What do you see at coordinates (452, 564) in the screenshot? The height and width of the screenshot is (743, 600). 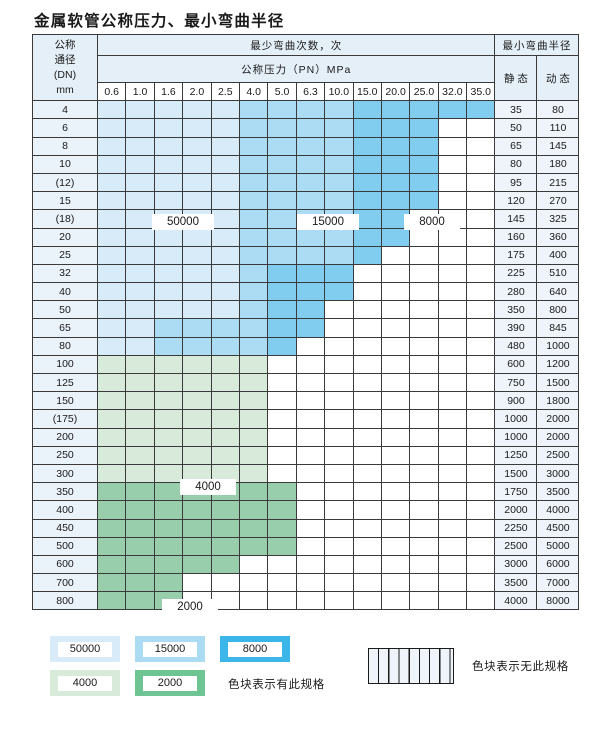 I see `cell-dn600-pn32.0` at bounding box center [452, 564].